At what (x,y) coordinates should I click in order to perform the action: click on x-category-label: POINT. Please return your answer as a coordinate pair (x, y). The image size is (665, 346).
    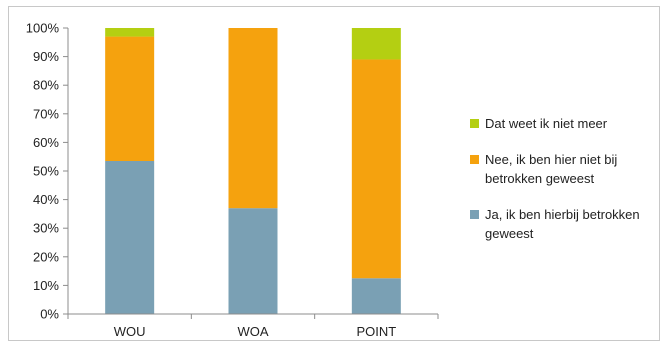
    Looking at the image, I should click on (376, 331).